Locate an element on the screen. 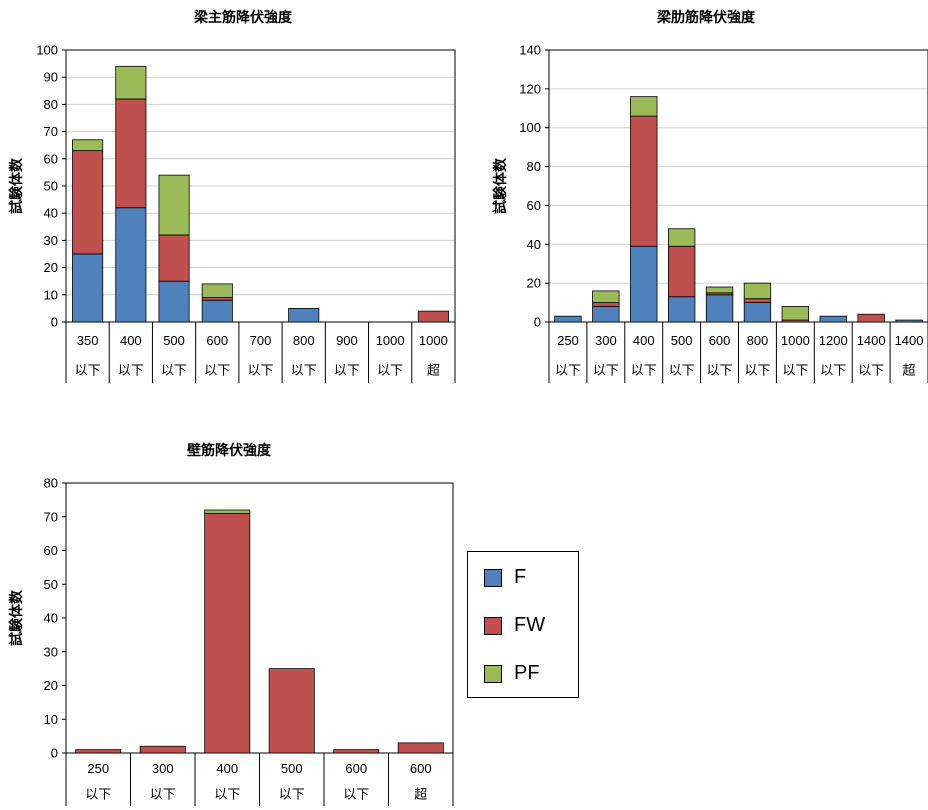  chart1-category-value: 800 is located at coordinates (304, 340).